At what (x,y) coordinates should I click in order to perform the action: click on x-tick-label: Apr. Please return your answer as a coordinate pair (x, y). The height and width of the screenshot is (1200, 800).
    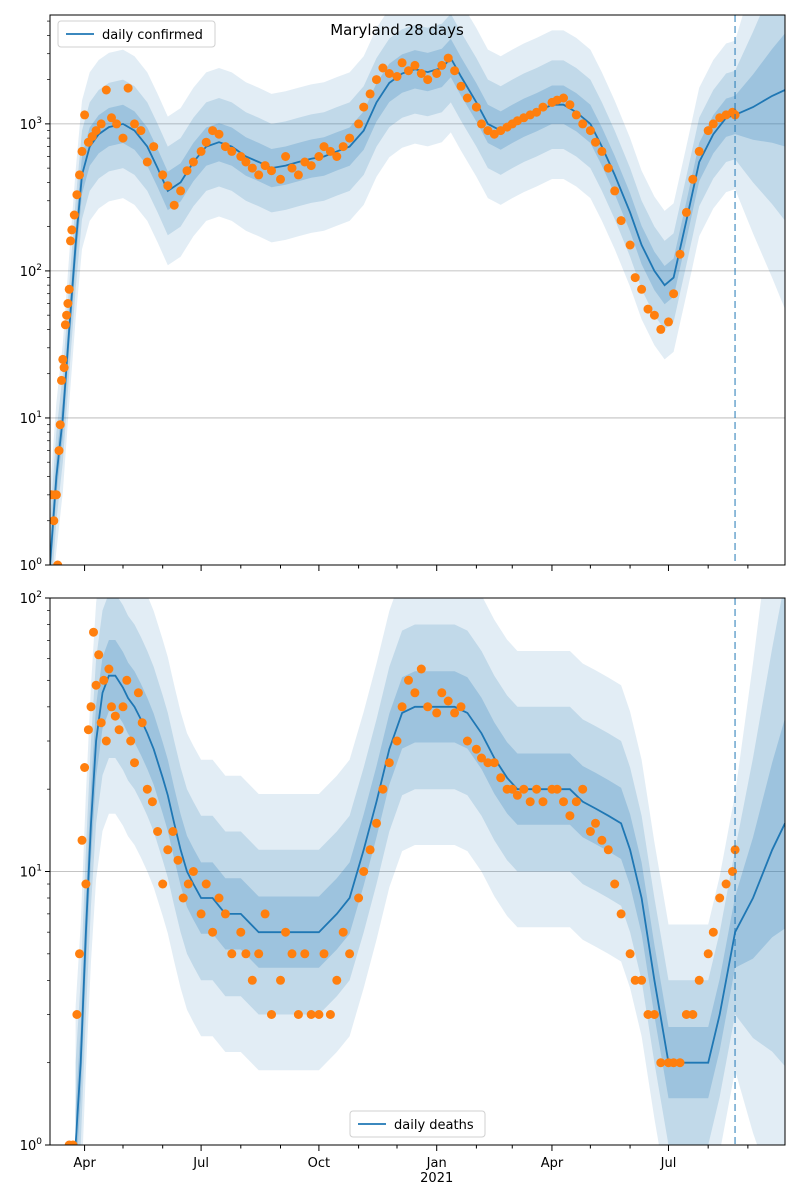
    Looking at the image, I should click on (84, 1163).